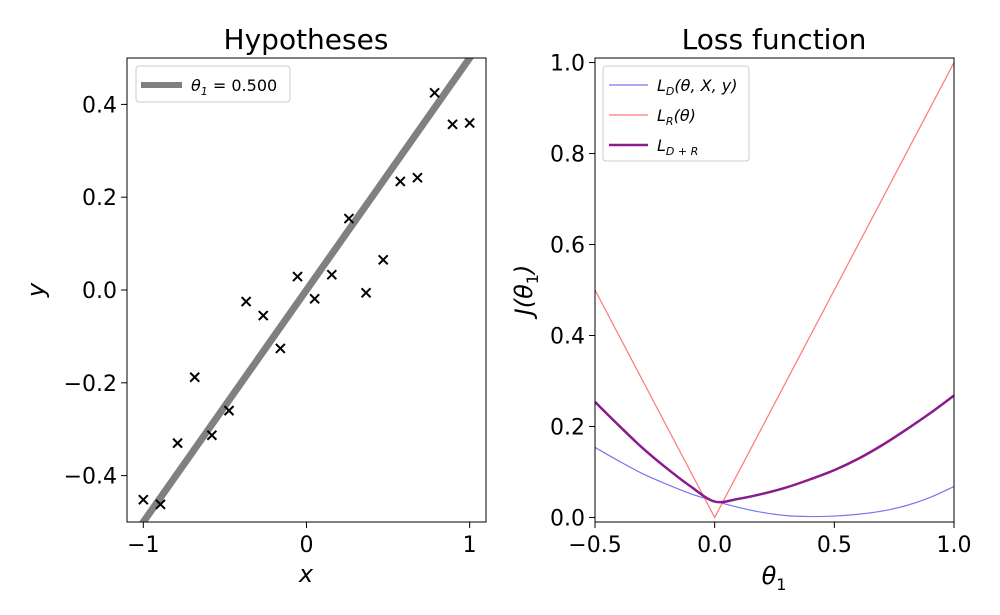 This screenshot has width=1000, height=615. What do you see at coordinates (567, 518) in the screenshot?
I see `loss-y-tick-label: 0.0` at bounding box center [567, 518].